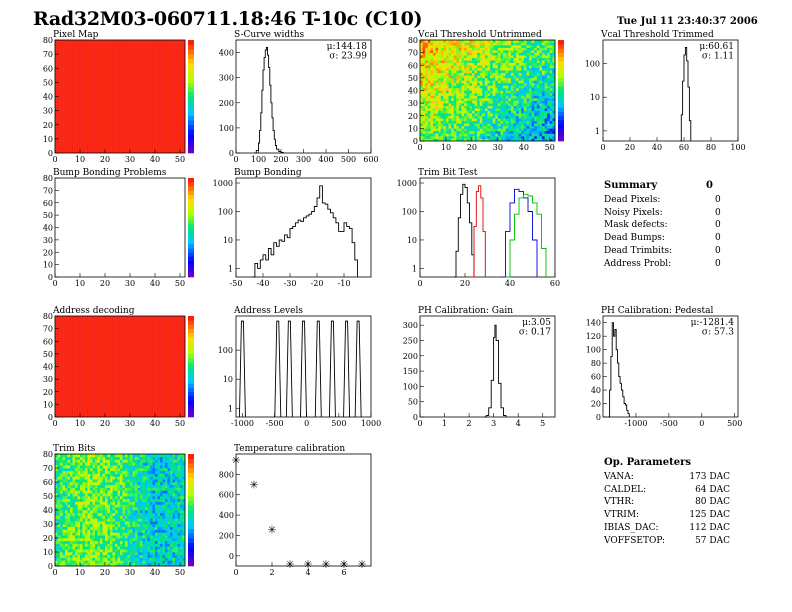  Describe the element at coordinates (303, 366) in the screenshot. I see `plot-frame` at that location.